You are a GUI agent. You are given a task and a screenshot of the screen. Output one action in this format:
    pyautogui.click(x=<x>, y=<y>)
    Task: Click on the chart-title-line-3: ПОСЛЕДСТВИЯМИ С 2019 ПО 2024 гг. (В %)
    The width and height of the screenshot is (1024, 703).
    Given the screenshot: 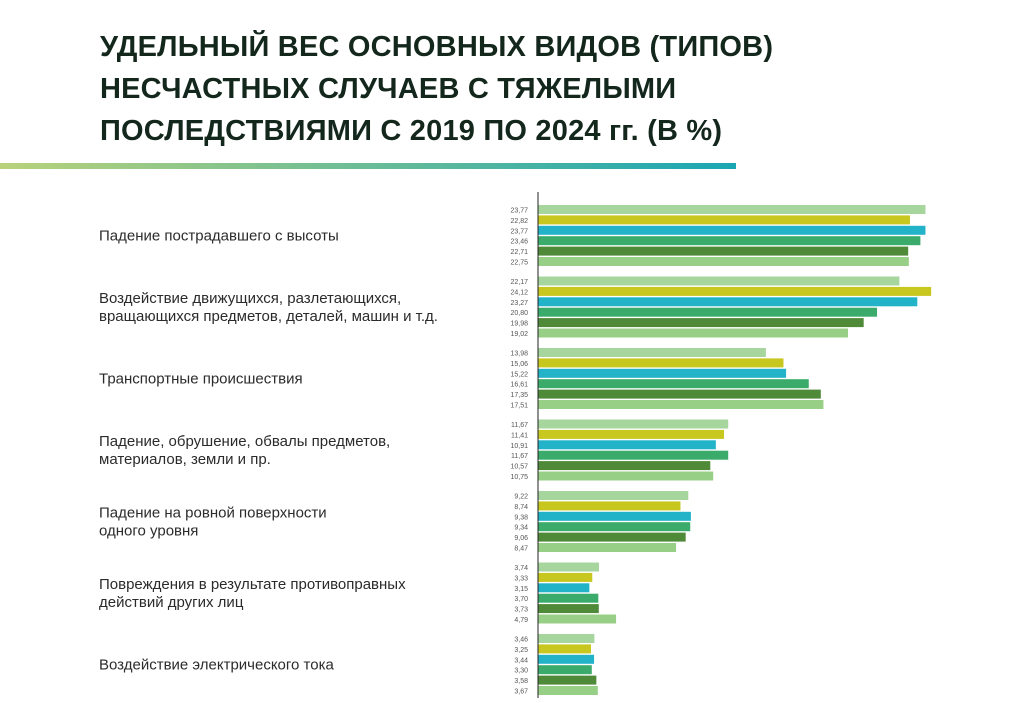 What is the action you would take?
    pyautogui.click(x=411, y=131)
    